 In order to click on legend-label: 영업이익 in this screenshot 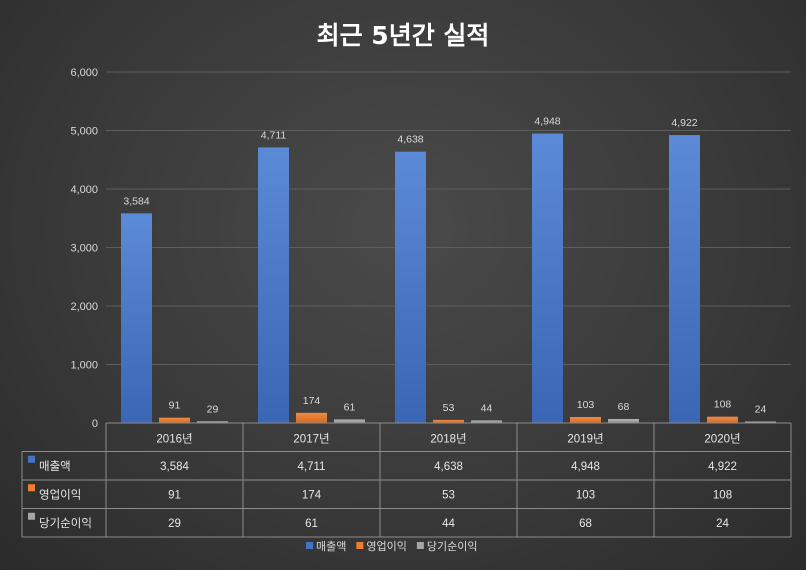, I will do `click(386, 546)`.